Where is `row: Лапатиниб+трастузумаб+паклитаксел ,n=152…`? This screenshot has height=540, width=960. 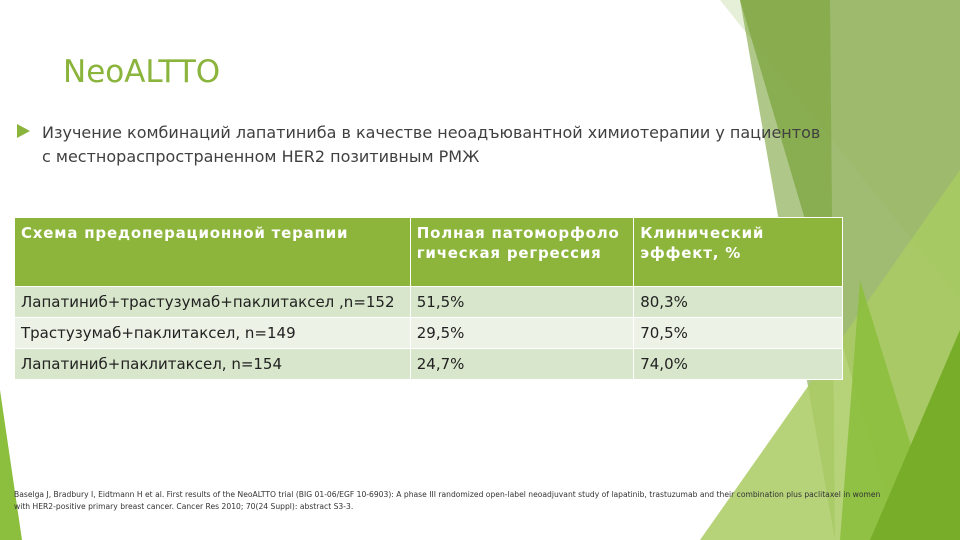
row: Лапатиниб+трастузумаб+паклитаксел ,n=152… is located at coordinates (428, 302).